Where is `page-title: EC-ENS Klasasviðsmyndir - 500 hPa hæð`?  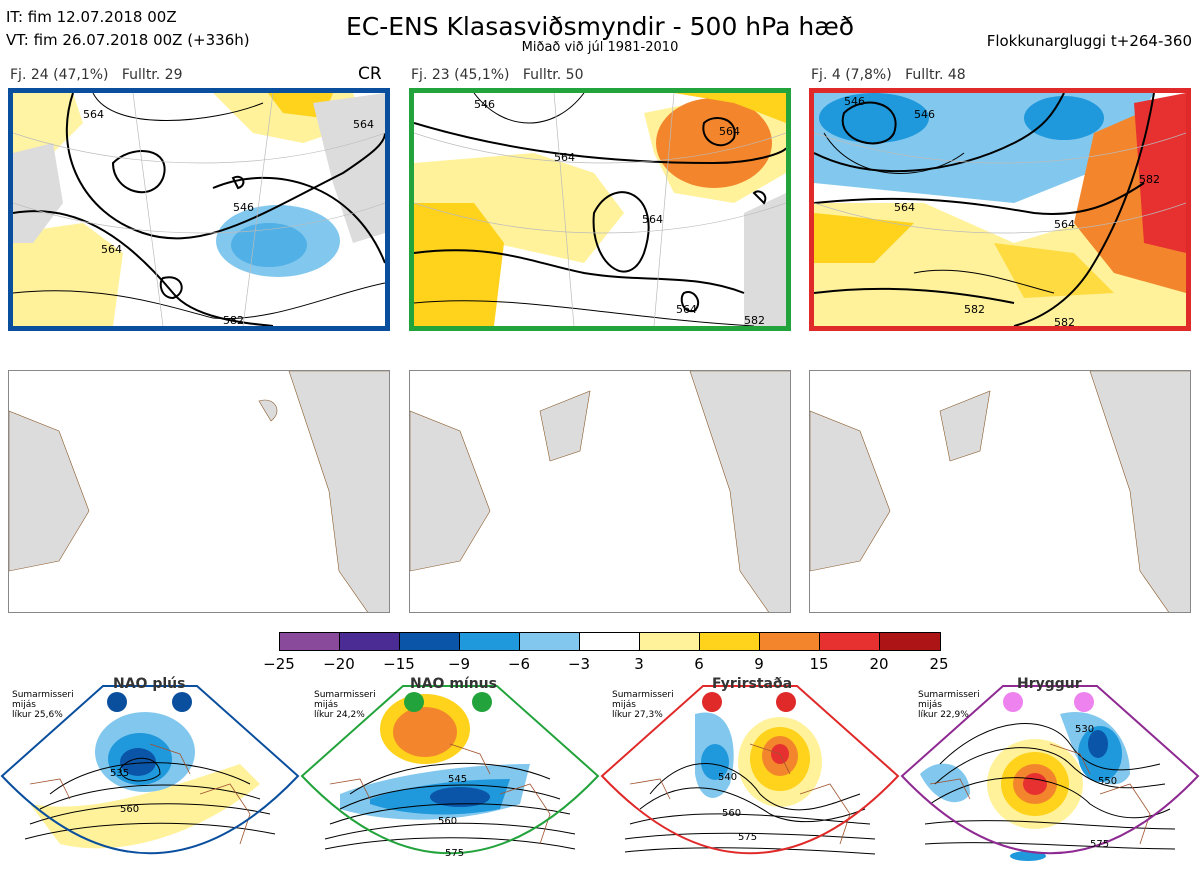
page-title: EC-ENS Klasasviðsmyndir - 500 hPa hæð is located at coordinates (600, 26).